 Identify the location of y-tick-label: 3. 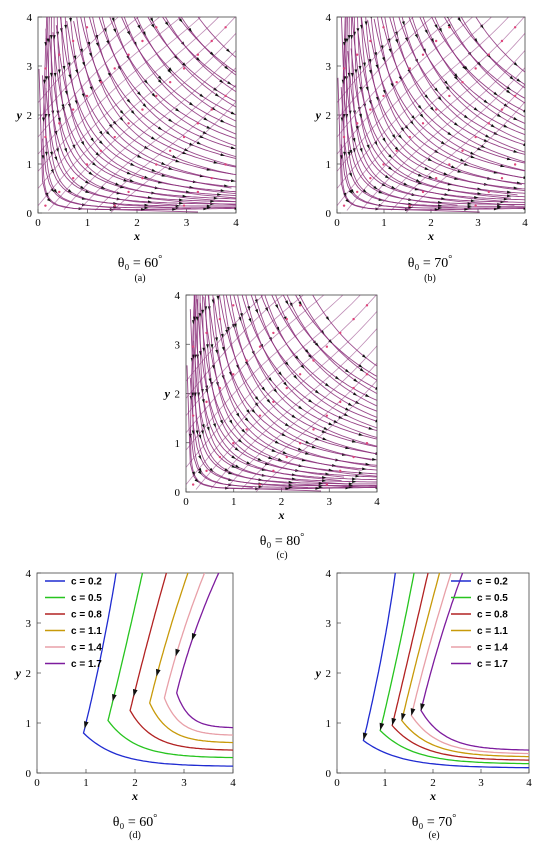
(329, 67).